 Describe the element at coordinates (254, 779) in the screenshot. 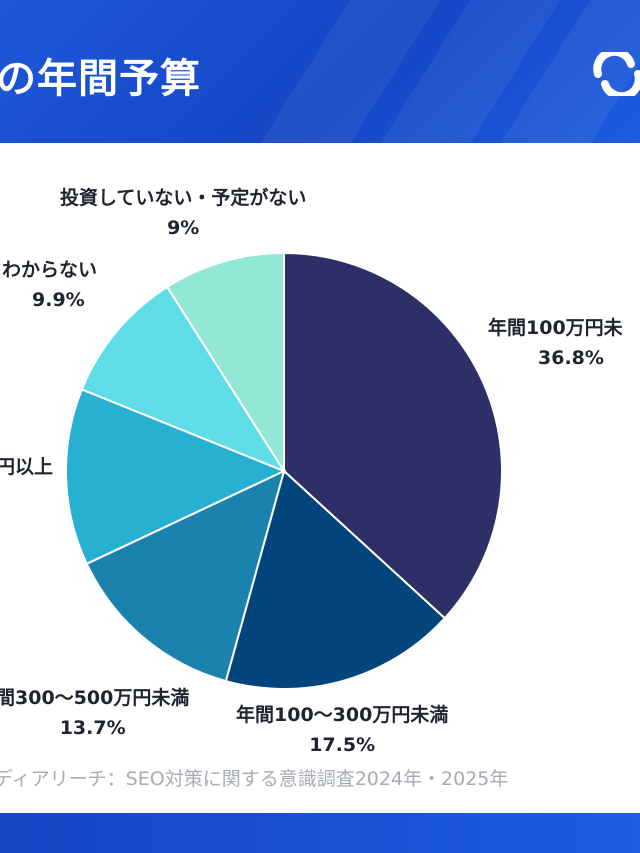

I see `source-caption: ディアリーチ：SEO対策に関する意識調査2024年・2025年` at that location.